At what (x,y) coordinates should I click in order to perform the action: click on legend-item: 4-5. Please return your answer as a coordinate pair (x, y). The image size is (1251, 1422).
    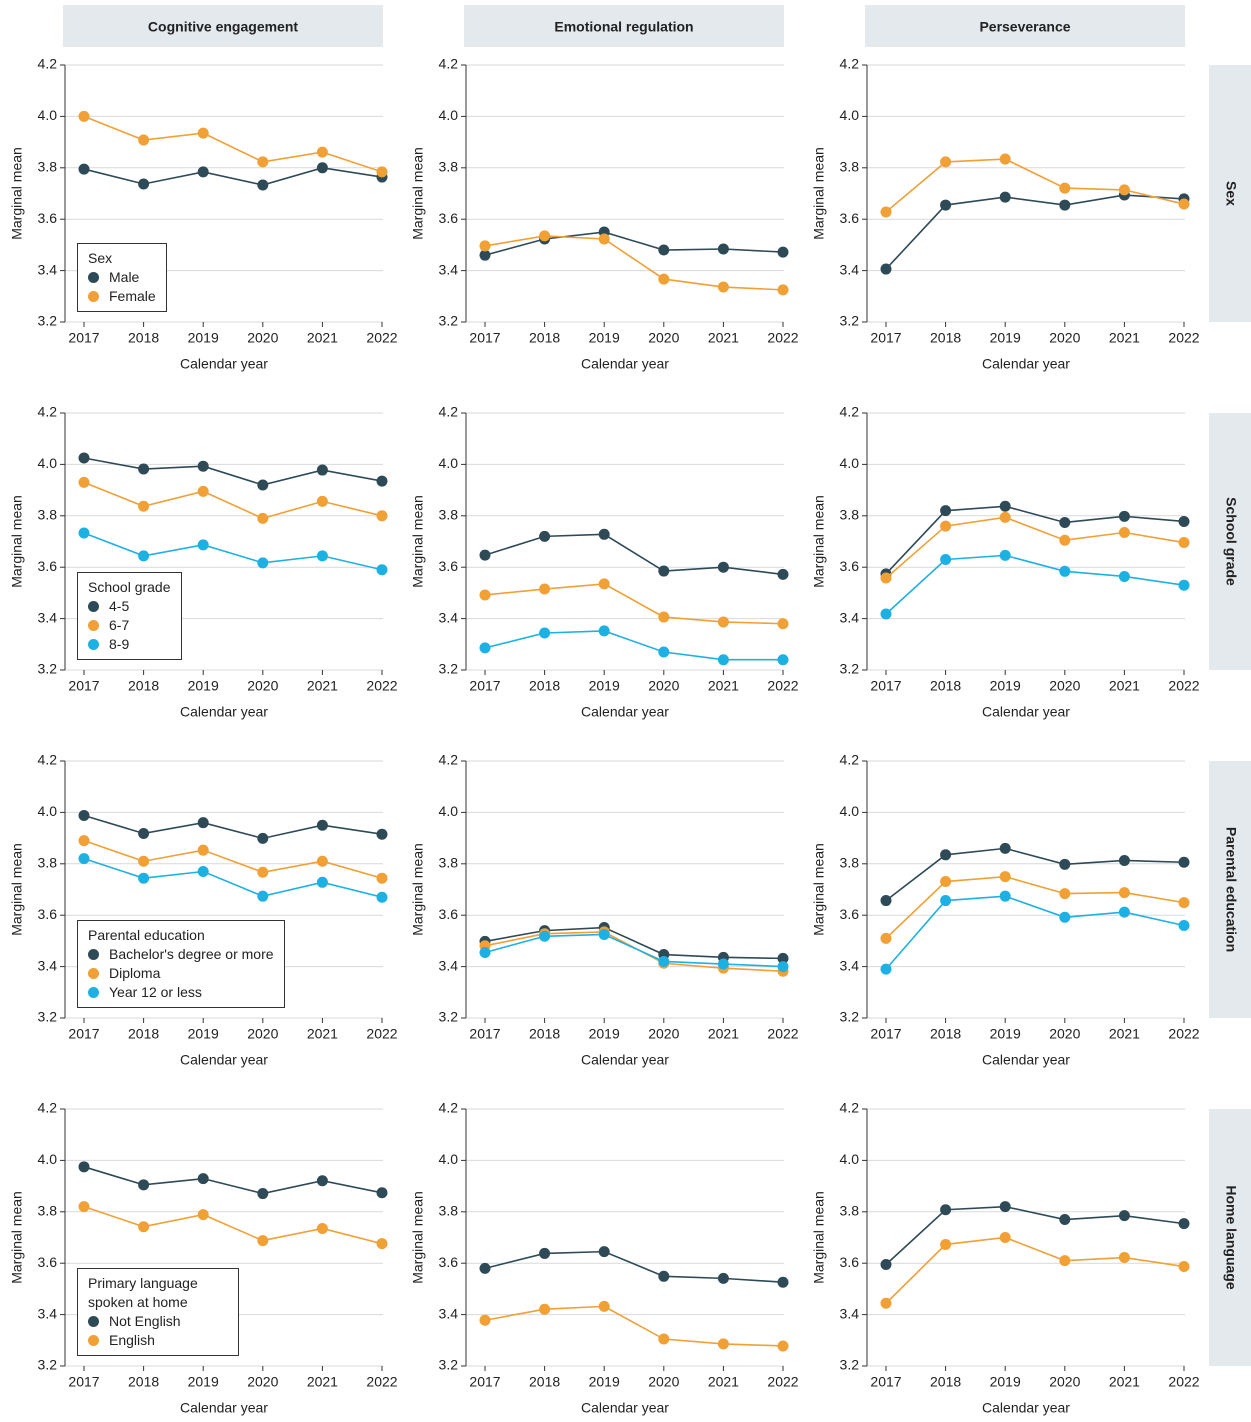
    Looking at the image, I should click on (129, 606).